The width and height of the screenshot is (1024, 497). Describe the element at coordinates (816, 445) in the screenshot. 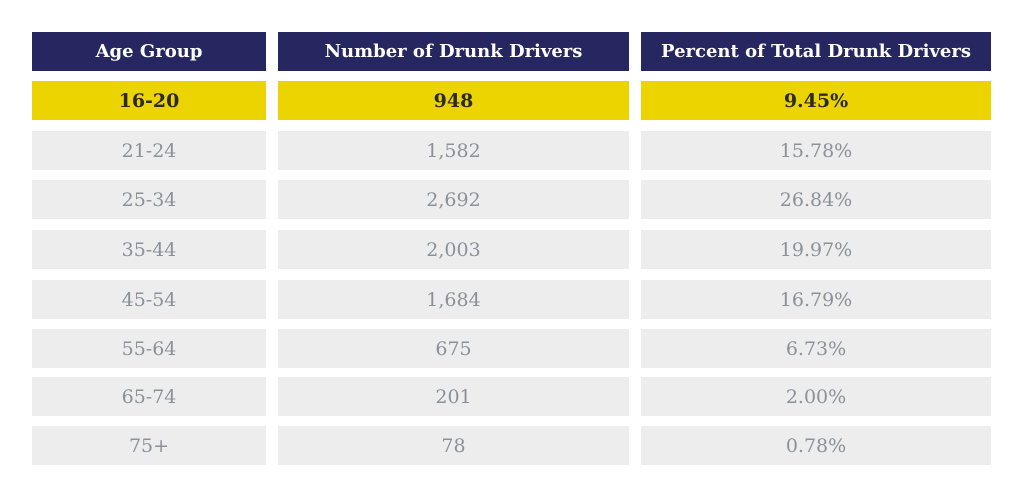

I see `cell-percent-of-total: 0.78%` at that location.